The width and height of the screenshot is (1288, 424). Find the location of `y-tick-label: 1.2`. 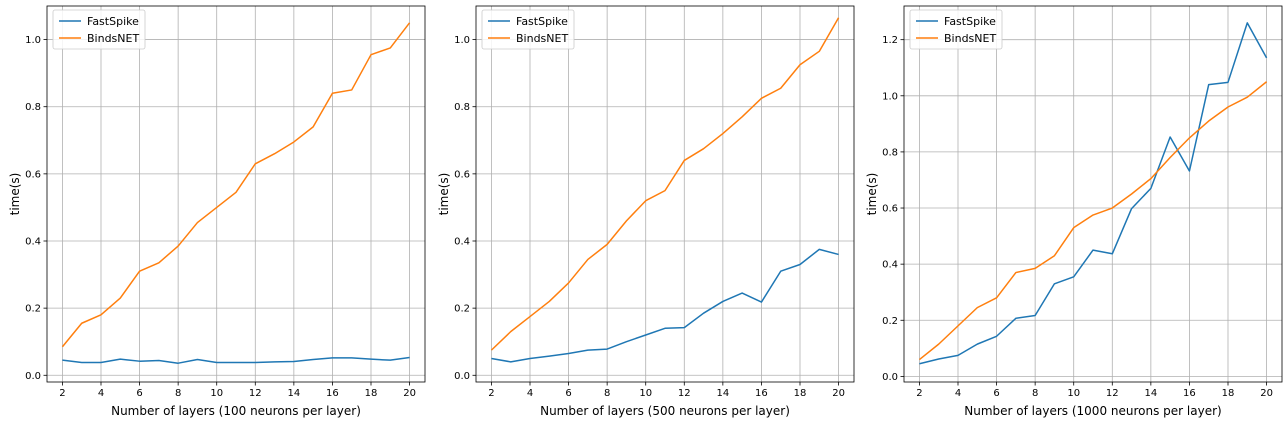

y-tick-label: 1.2 is located at coordinates (890, 40).